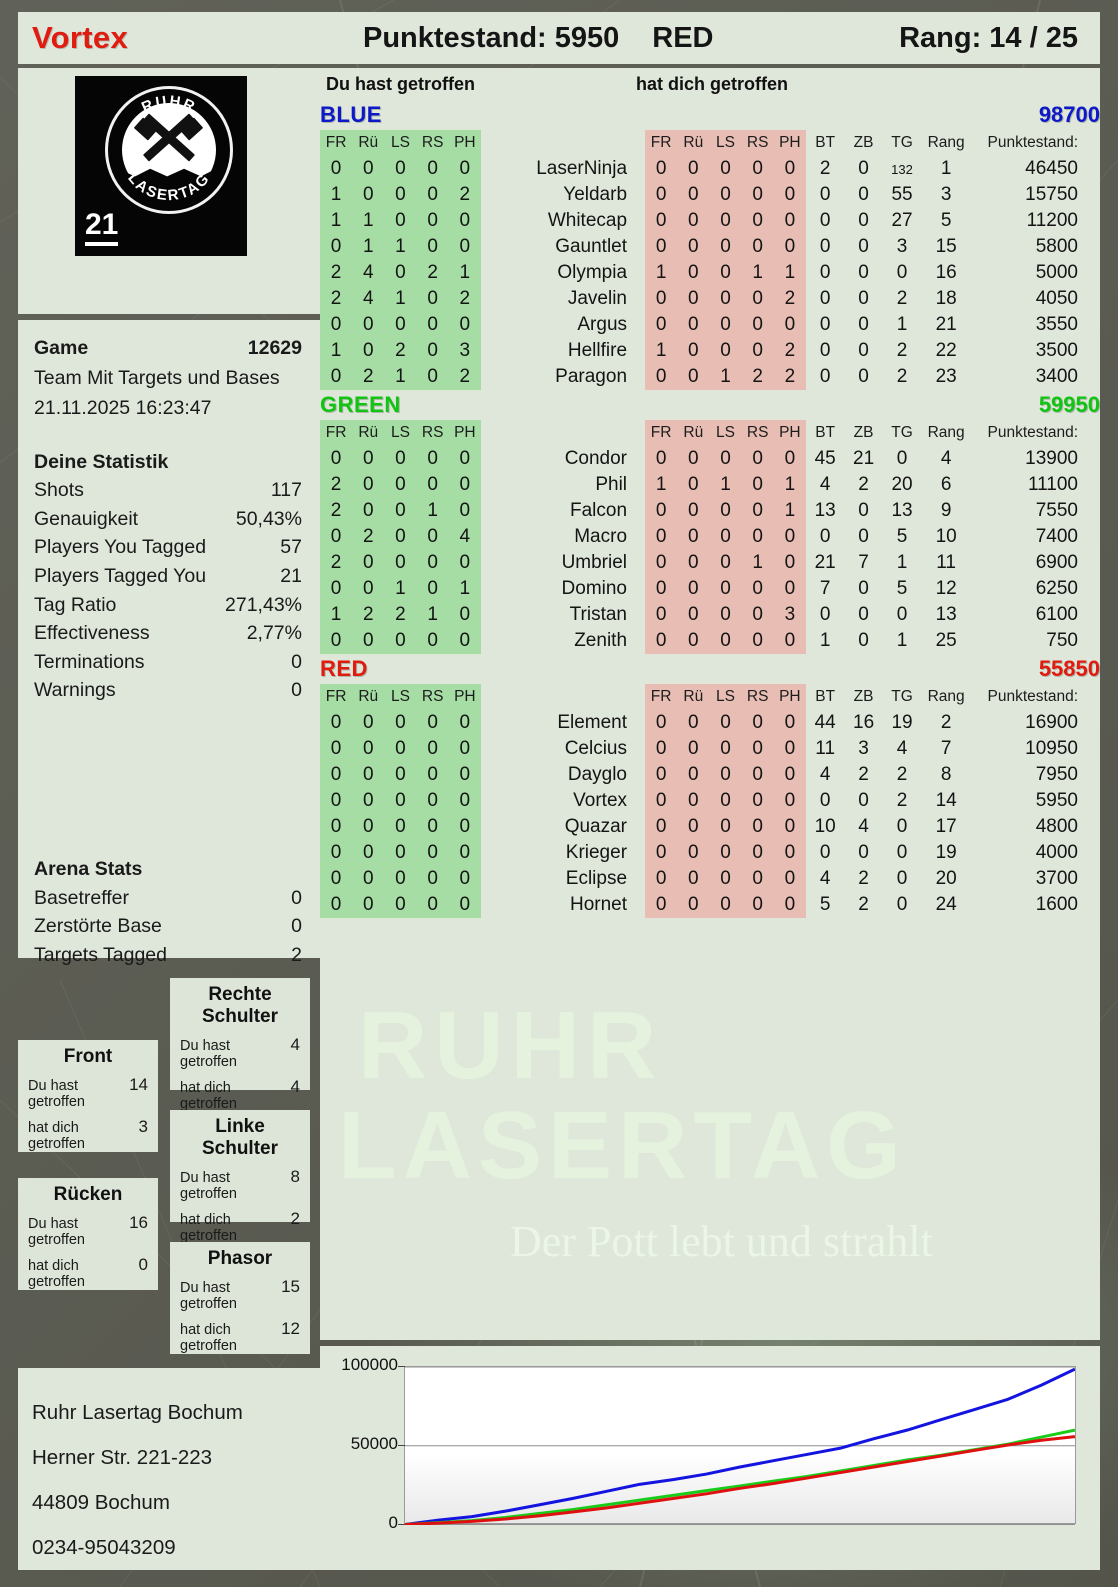  Describe the element at coordinates (946, 774) in the screenshot. I see `cell-rang: 8` at that location.